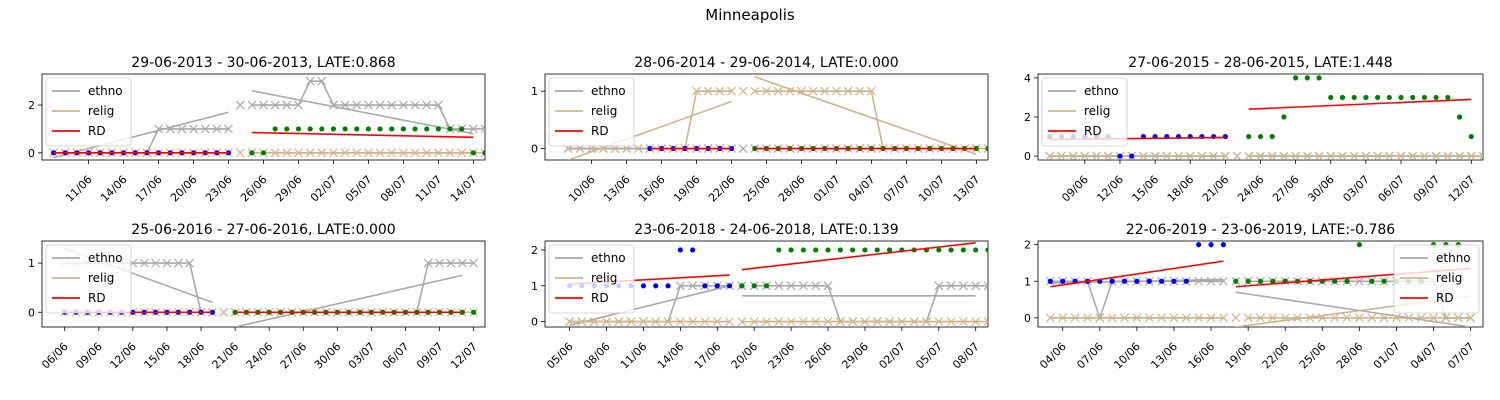 The height and width of the screenshot is (400, 1500). Describe the element at coordinates (1260, 284) in the screenshot. I see `plot-area` at that location.